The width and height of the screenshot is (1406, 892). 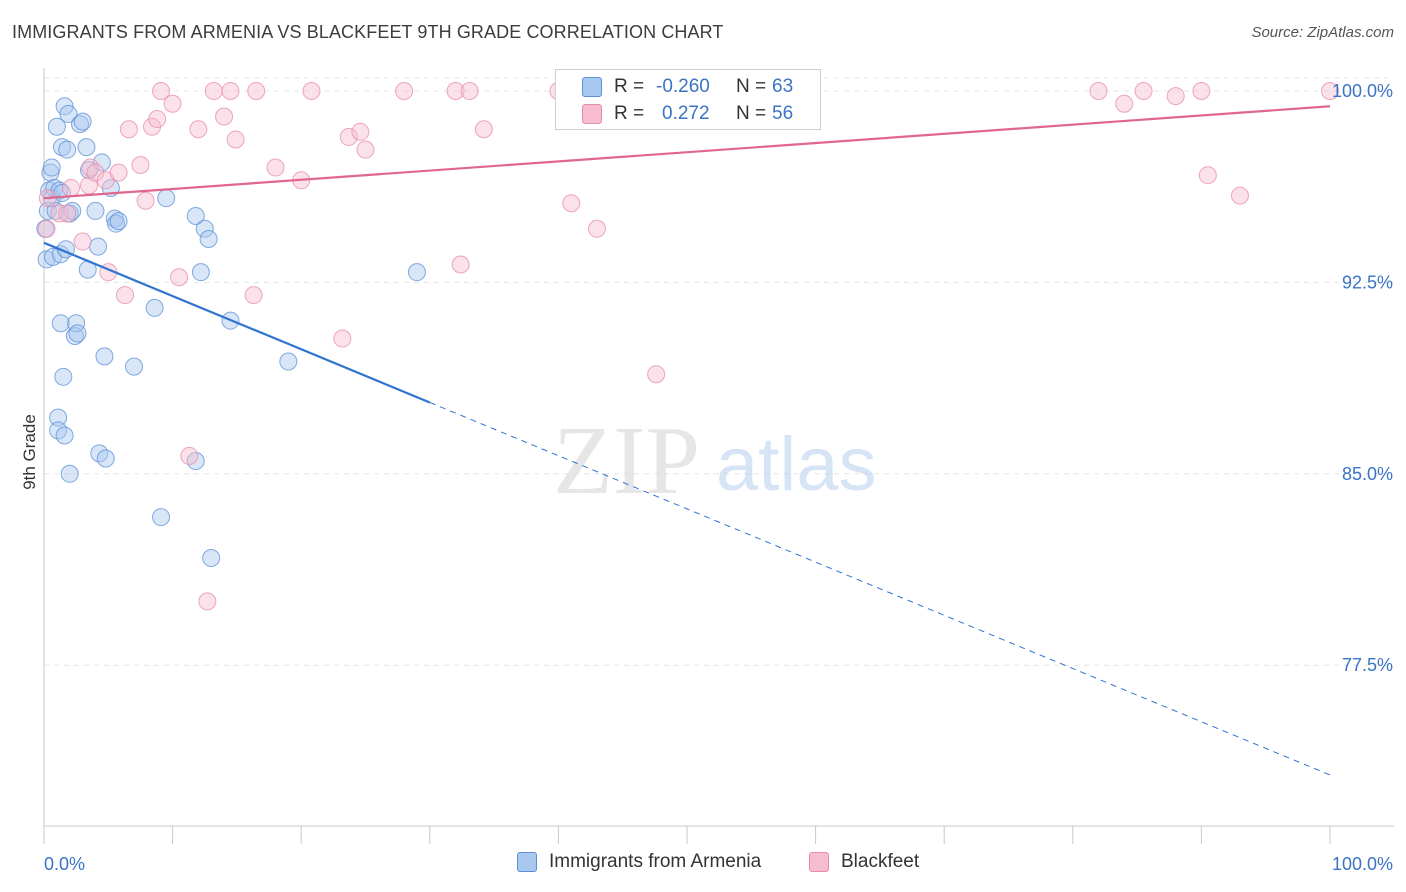 I want to click on stats-legend: R = -0.260 N = 63 R = 0.272 N = 56, so click(x=688, y=99).